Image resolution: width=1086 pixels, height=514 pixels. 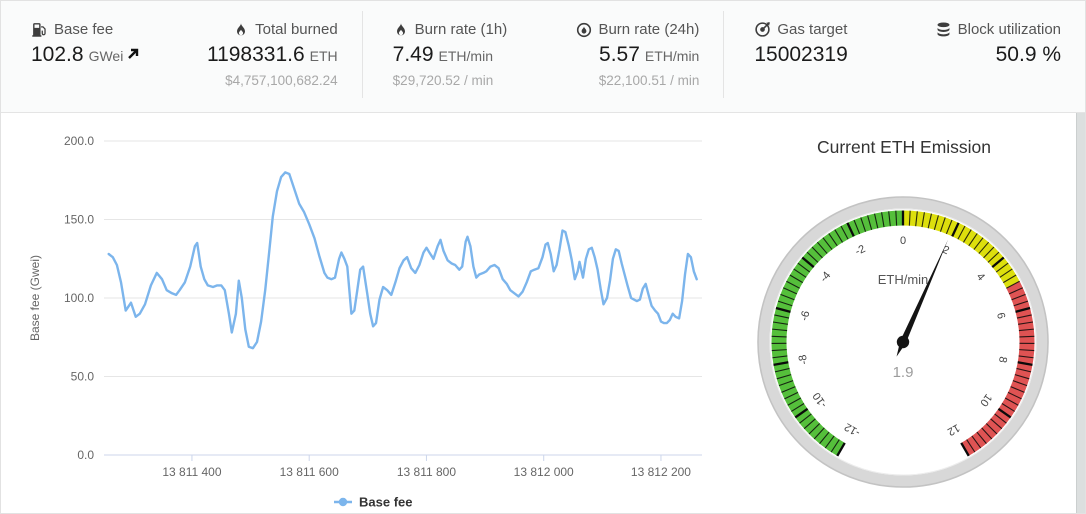 I want to click on svg-text: 13 812 200, so click(x=661, y=472).